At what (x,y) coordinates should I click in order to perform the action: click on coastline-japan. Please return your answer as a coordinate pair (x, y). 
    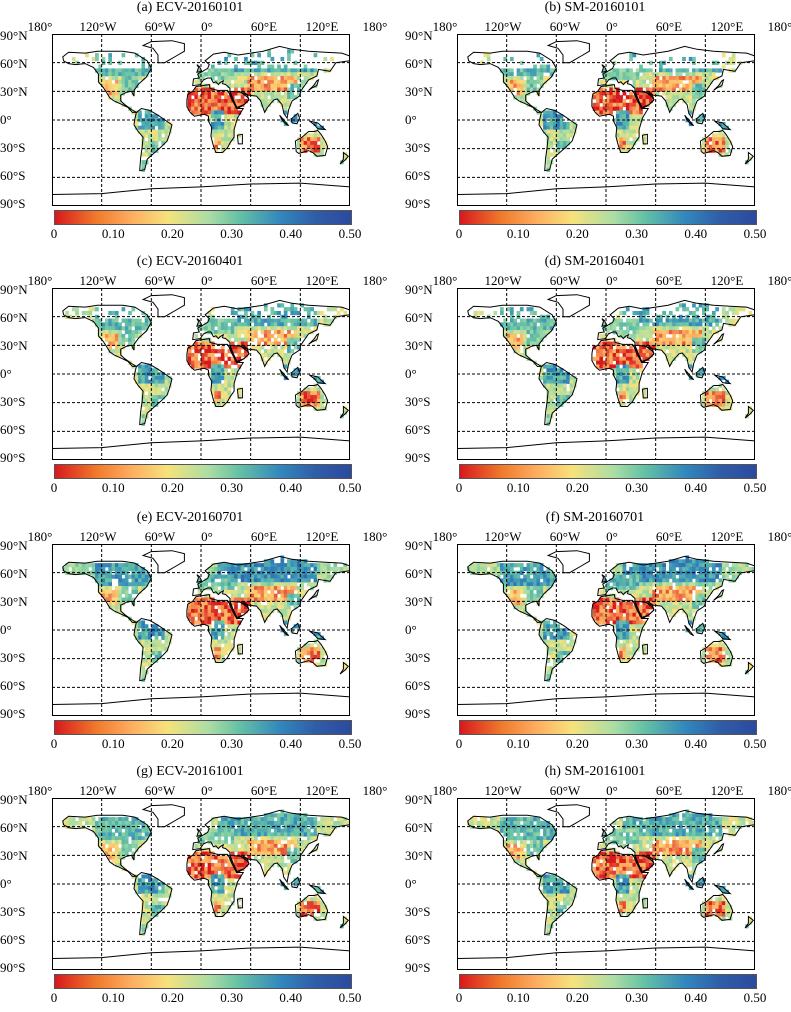
    Looking at the image, I should click on (314, 338).